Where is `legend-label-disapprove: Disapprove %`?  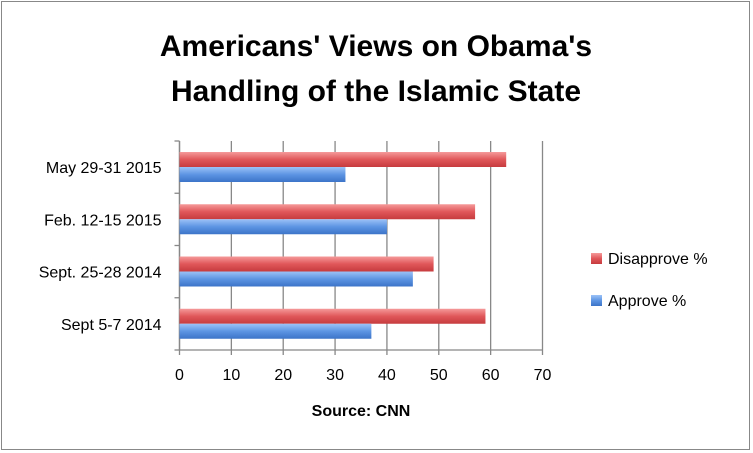
legend-label-disapprove: Disapprove % is located at coordinates (658, 259).